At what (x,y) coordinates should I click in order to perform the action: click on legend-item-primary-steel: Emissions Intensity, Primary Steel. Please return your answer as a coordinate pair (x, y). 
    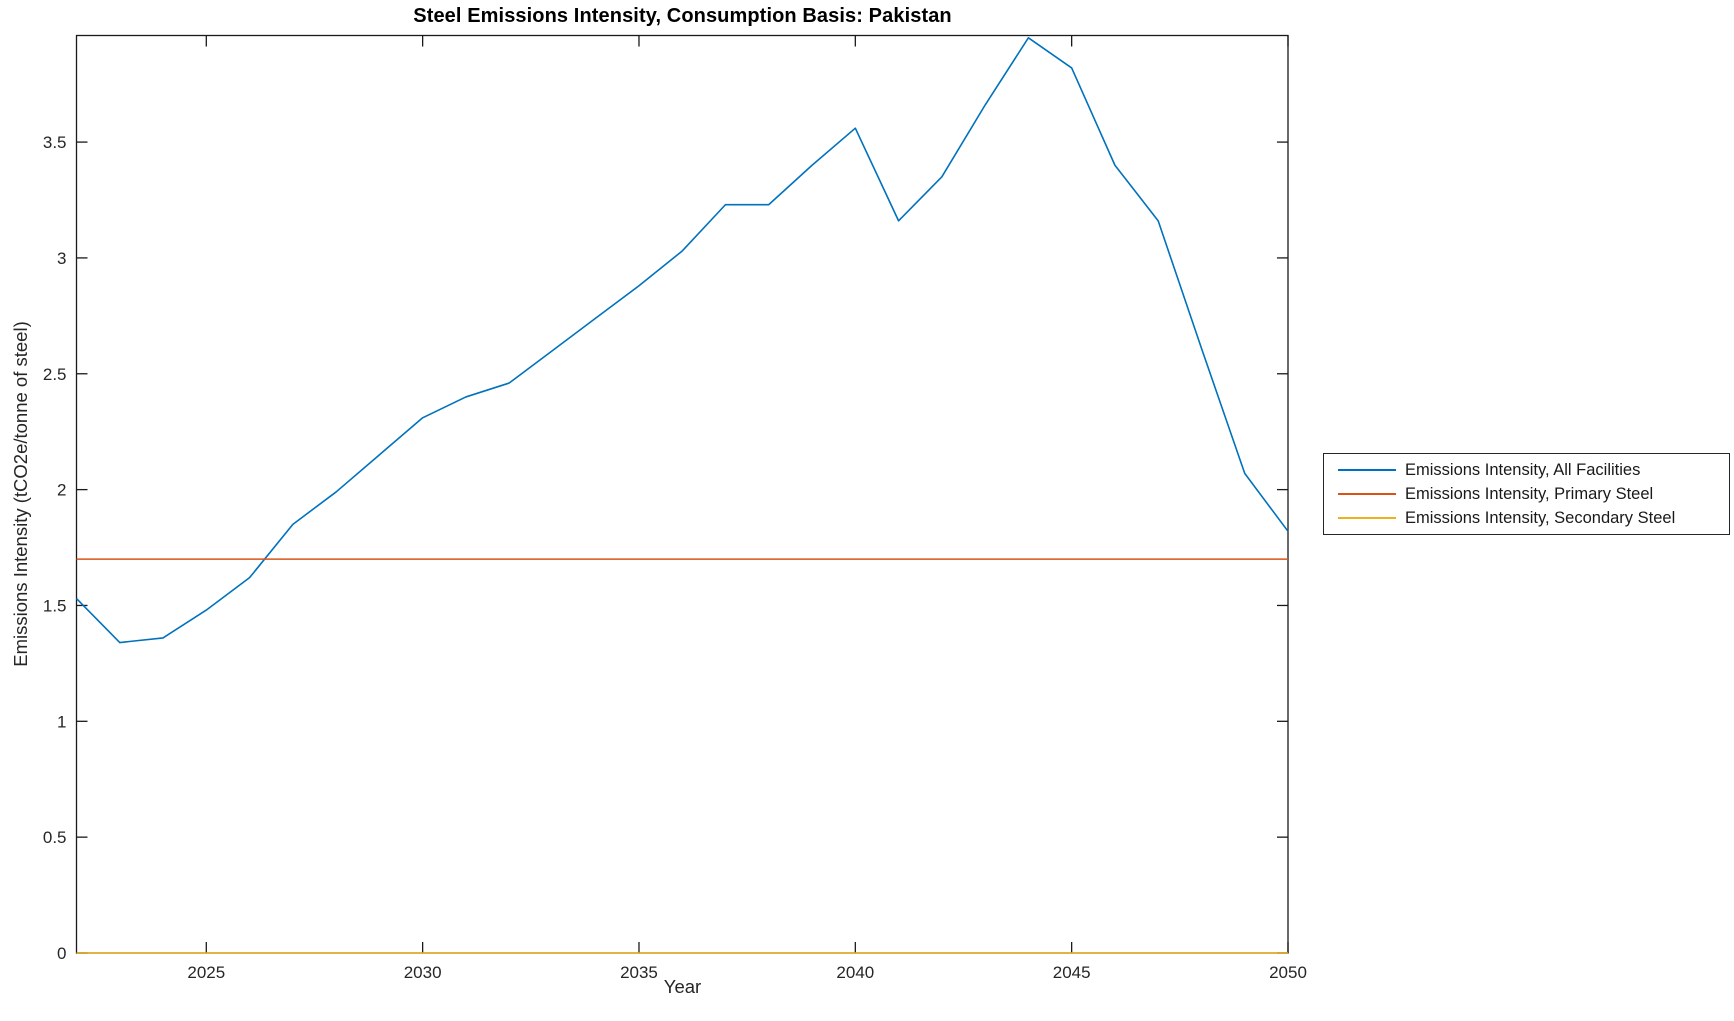
    Looking at the image, I should click on (1526, 494).